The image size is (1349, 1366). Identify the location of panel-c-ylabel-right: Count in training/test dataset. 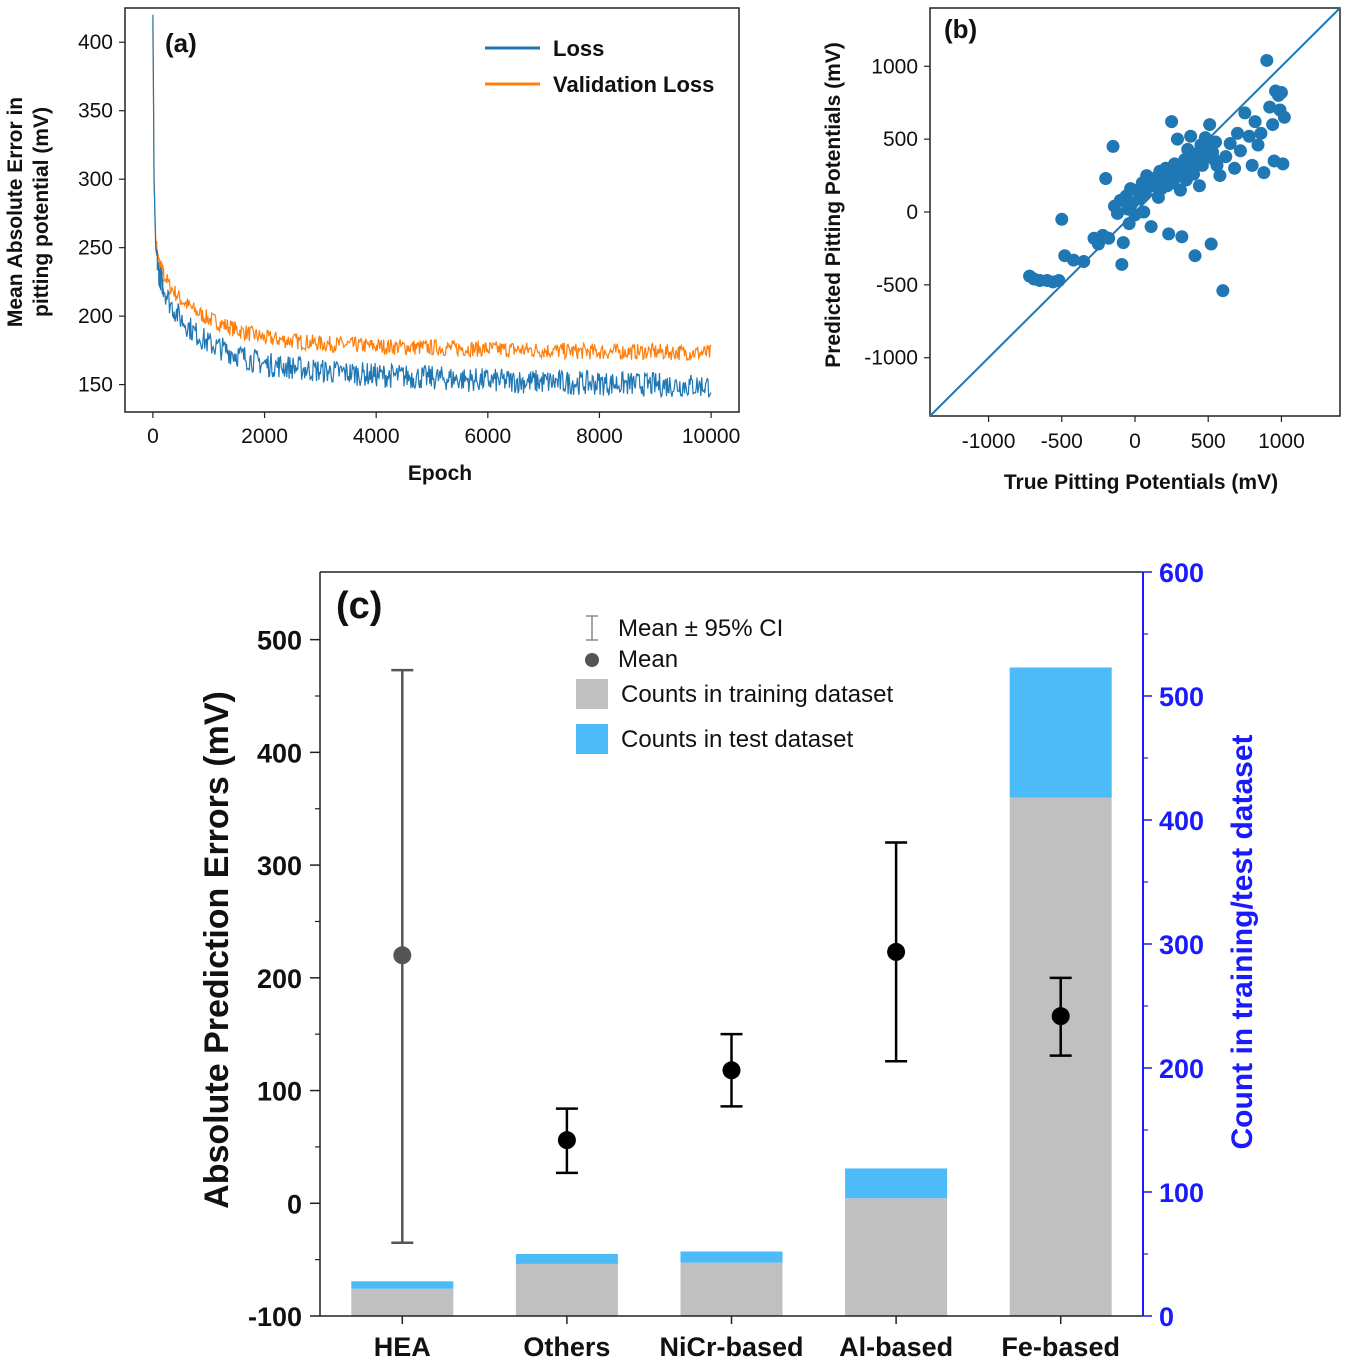
(1242, 941).